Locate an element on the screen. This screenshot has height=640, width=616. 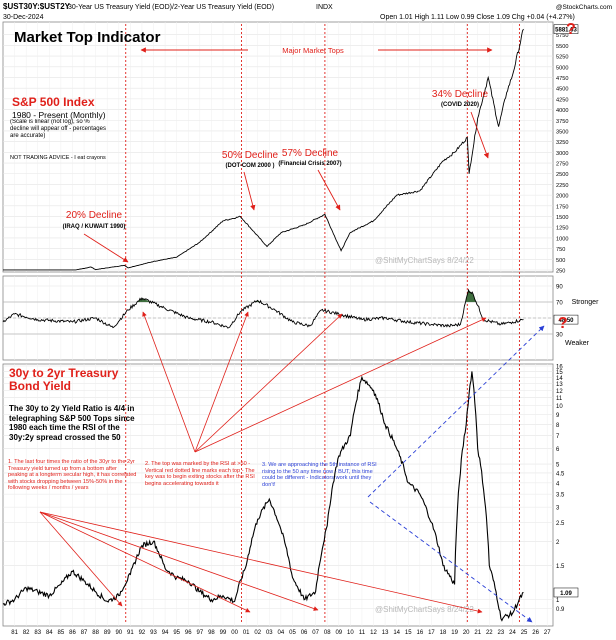
x-tick-label: 94 is located at coordinates (165, 633).